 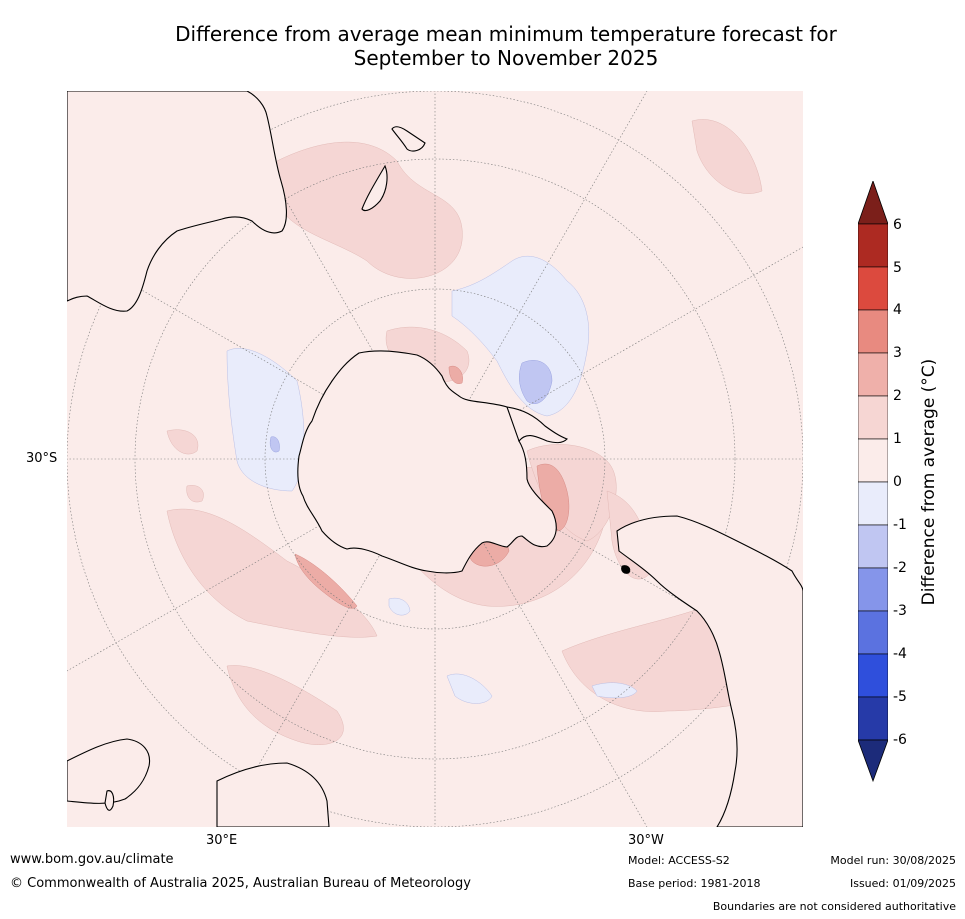 I want to click on anomaly-neg2-neg1-regions, so click(x=411, y=406).